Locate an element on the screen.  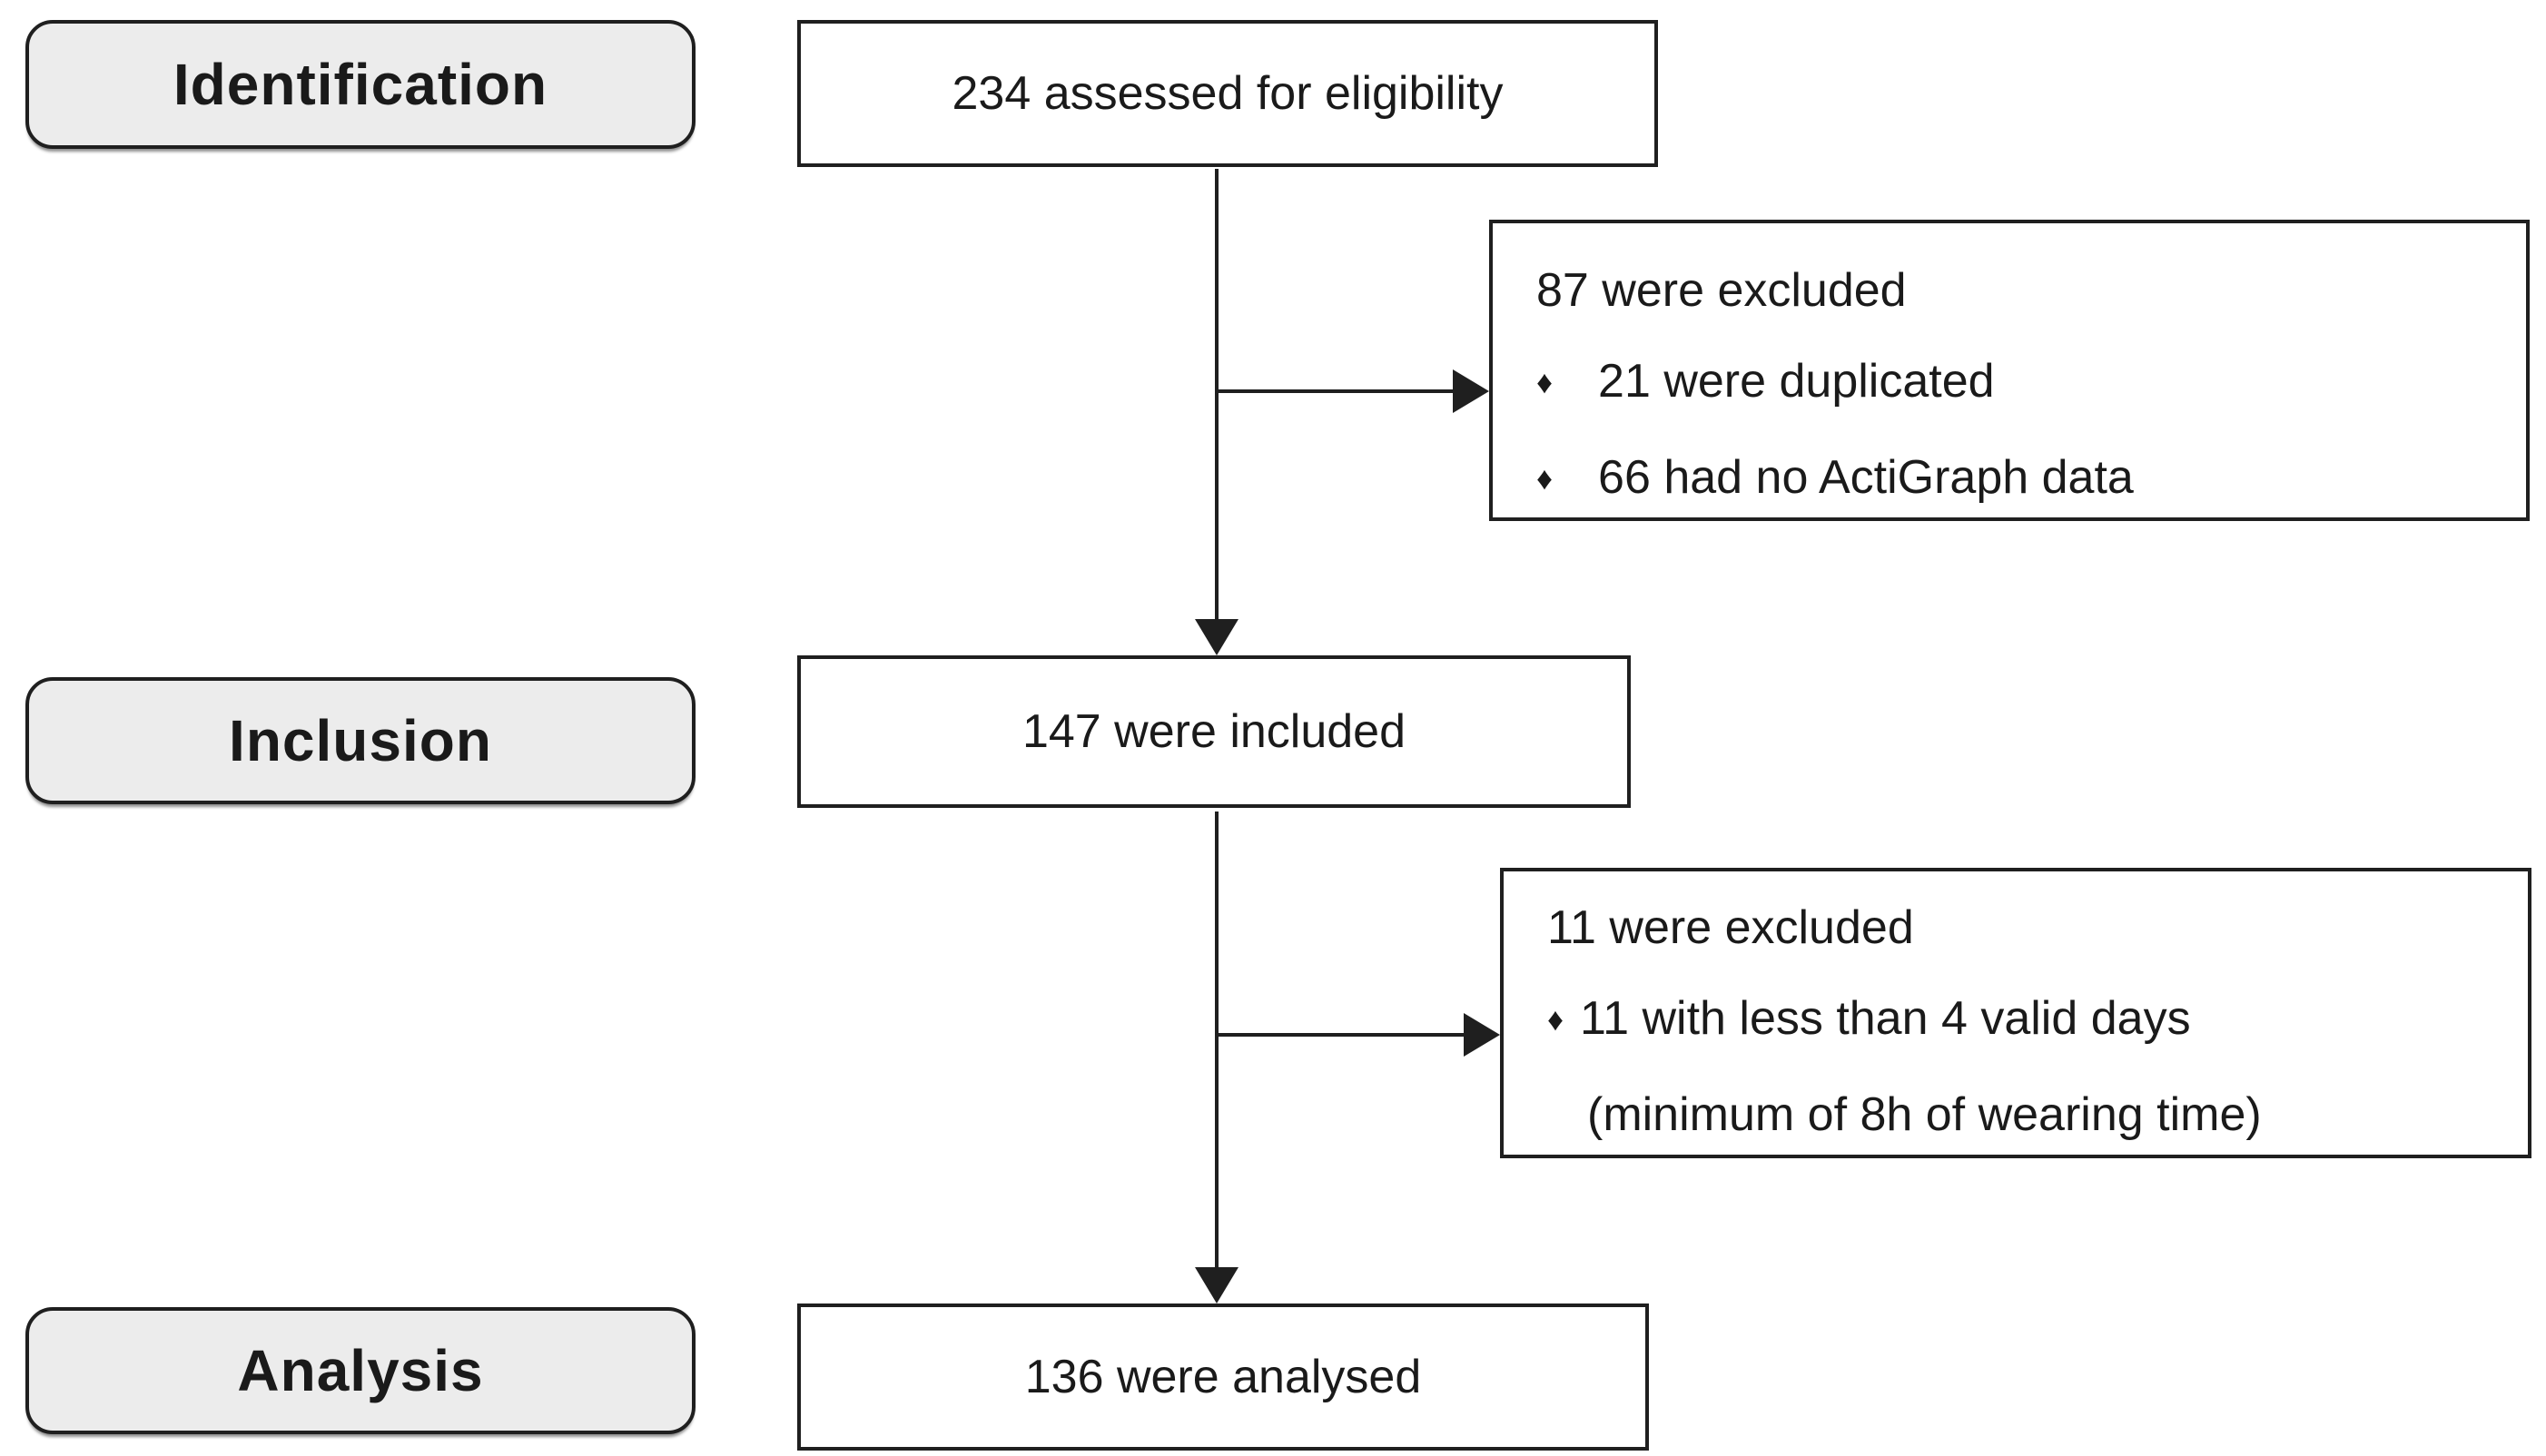
exclusion-box-1-item: ♦ 21 were duplicated is located at coordinates (2020, 384).